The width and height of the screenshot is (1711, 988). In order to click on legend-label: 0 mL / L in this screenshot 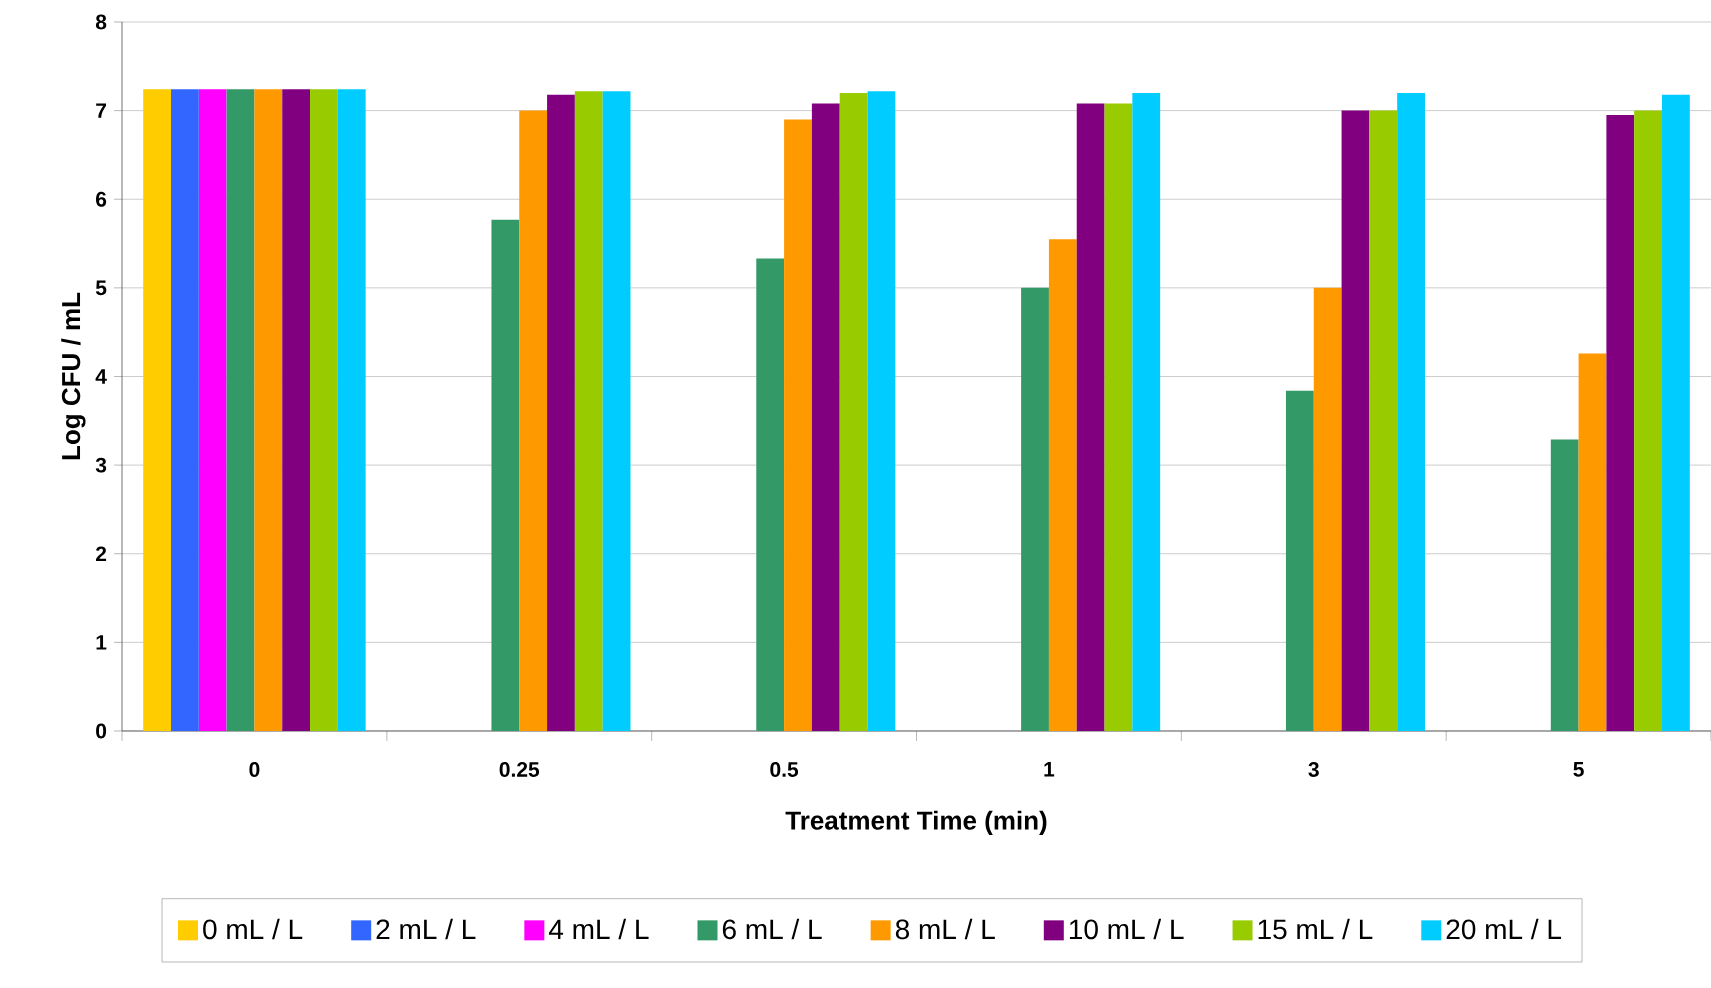, I will do `click(253, 929)`.